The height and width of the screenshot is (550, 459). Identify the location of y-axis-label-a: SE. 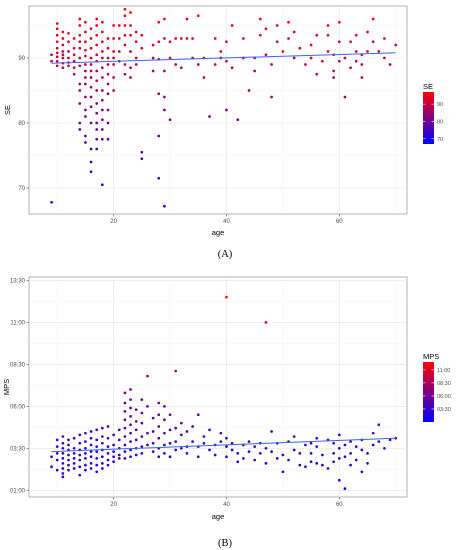
(7, 110).